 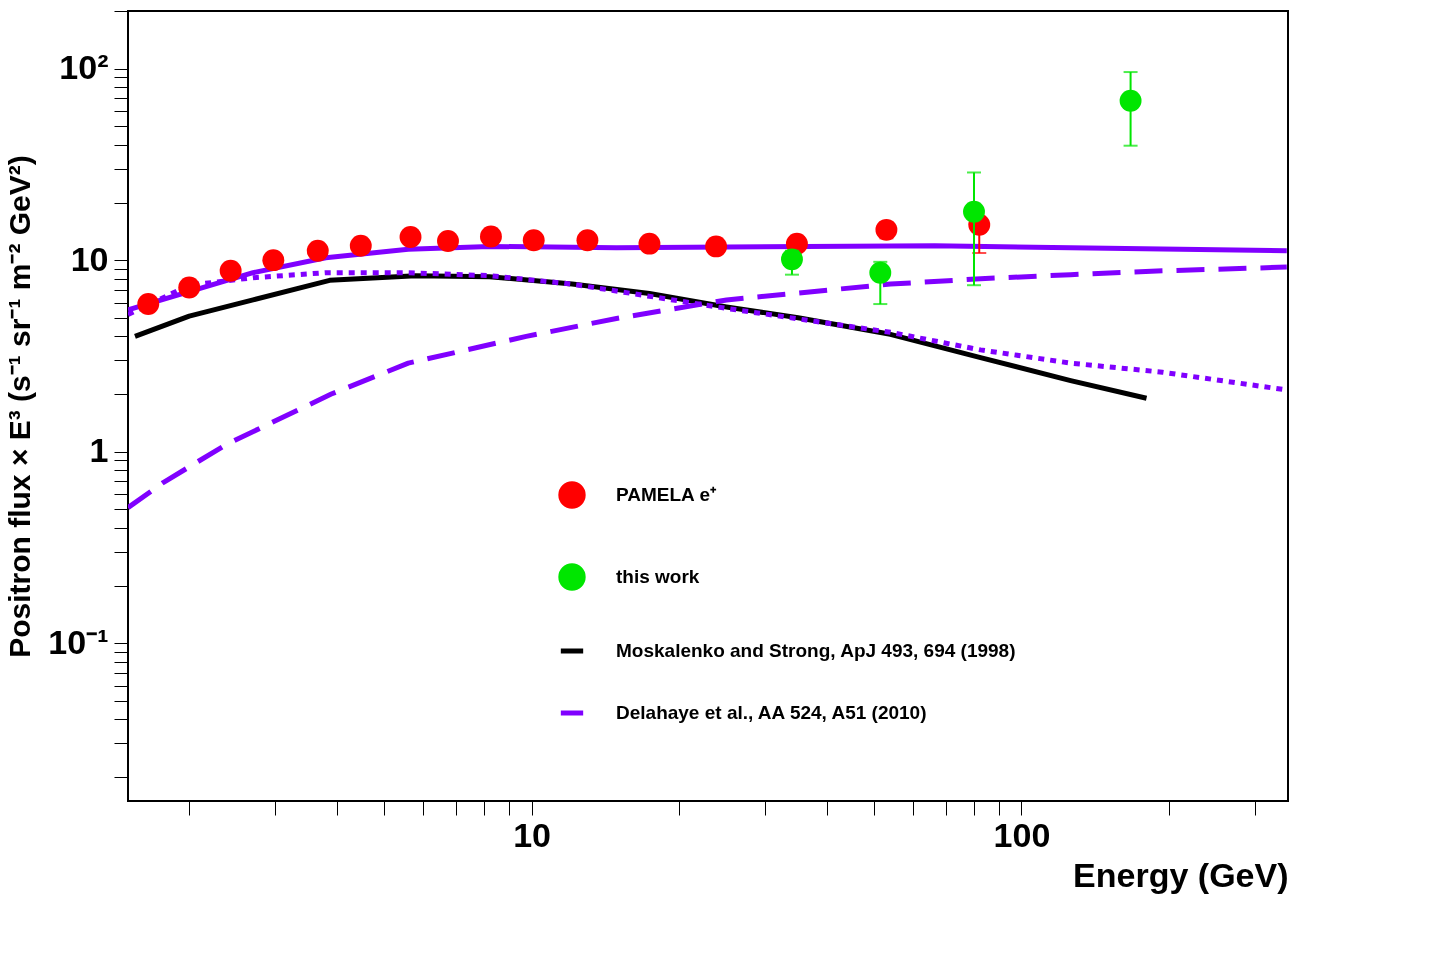 What do you see at coordinates (1022, 834) in the screenshot?
I see `x-tick-label: 100` at bounding box center [1022, 834].